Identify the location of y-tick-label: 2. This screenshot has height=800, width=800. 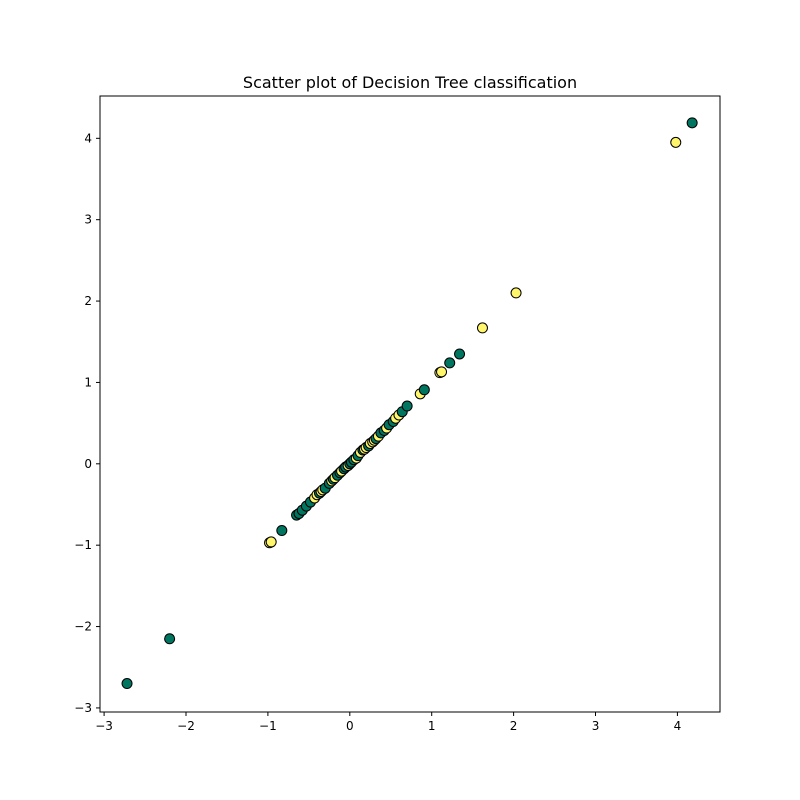
(88, 301).